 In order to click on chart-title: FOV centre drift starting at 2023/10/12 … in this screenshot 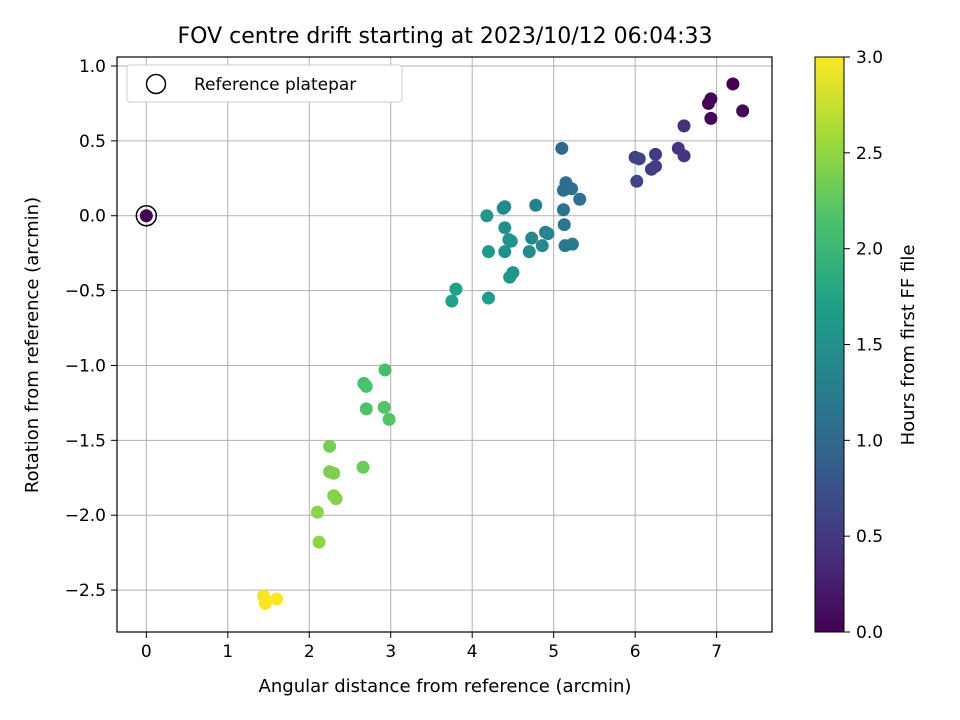, I will do `click(445, 36)`.